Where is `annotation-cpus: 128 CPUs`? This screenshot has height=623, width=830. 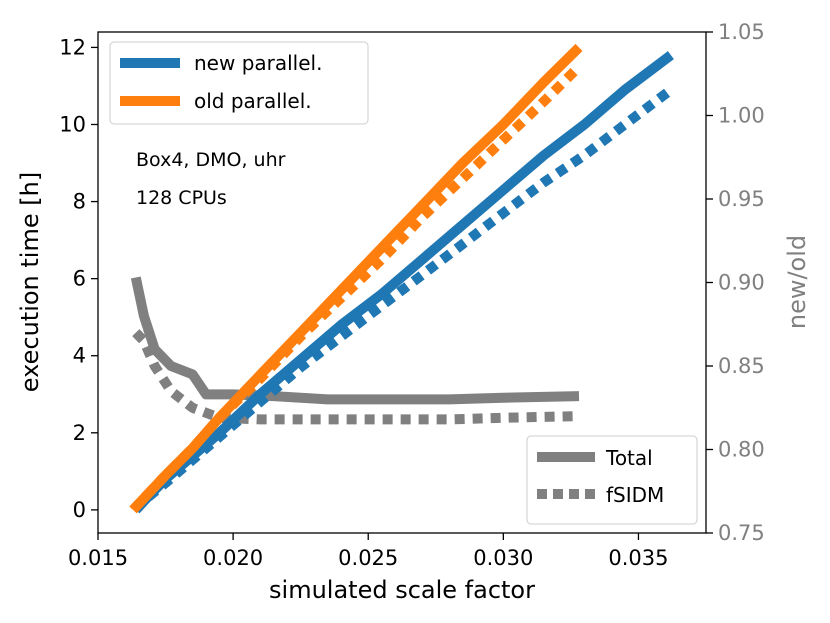
annotation-cpus: 128 CPUs is located at coordinates (181, 198).